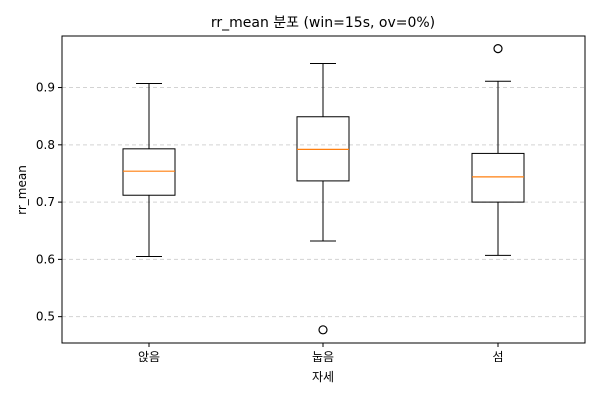 The height and width of the screenshot is (400, 600). Describe the element at coordinates (497, 357) in the screenshot. I see `x-tick-label: 섬` at that location.